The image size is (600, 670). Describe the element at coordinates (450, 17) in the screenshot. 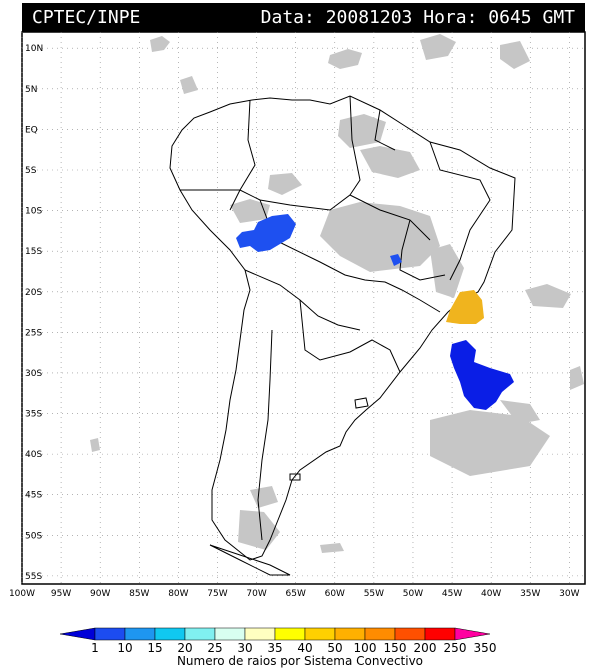

I see `time-label: Hora:` at that location.